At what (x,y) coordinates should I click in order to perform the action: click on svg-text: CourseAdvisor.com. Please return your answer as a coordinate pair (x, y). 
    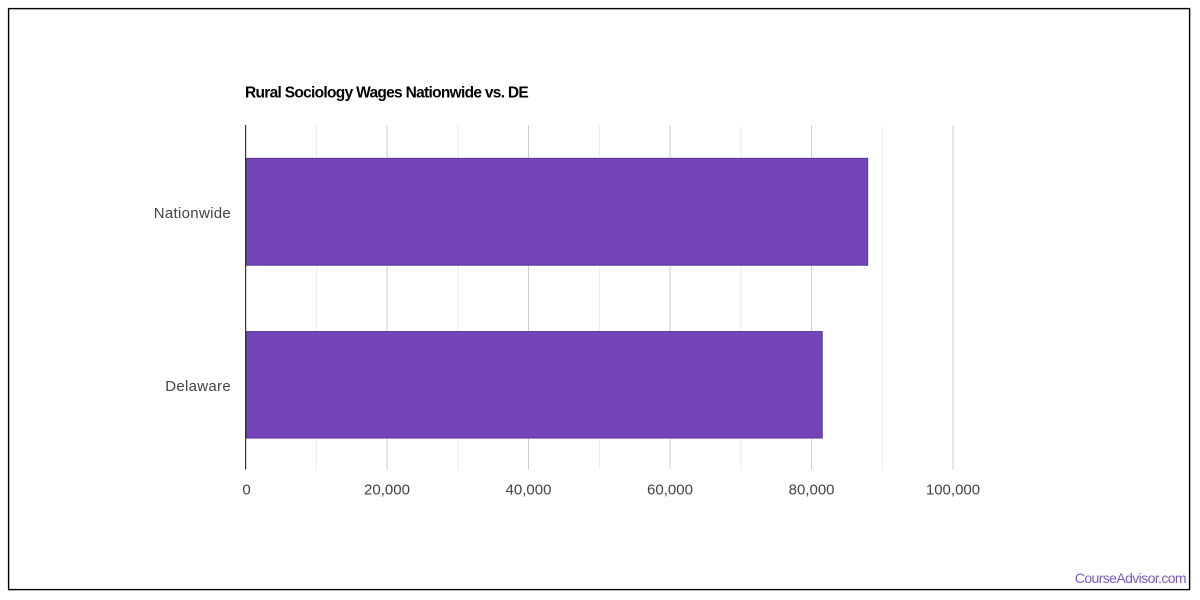
    Looking at the image, I should click on (1130, 578).